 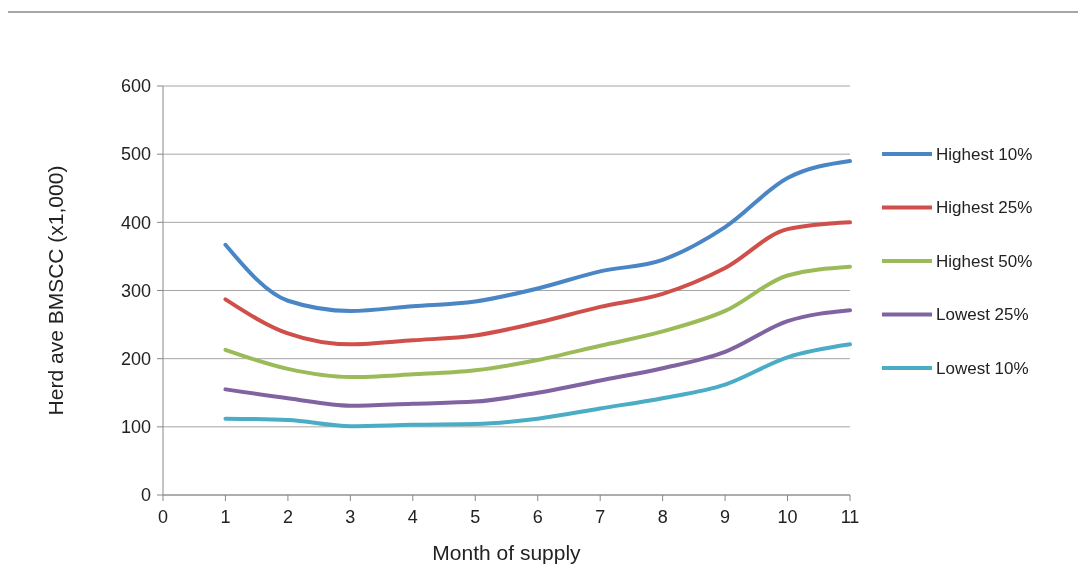 What do you see at coordinates (662, 517) in the screenshot?
I see `x-tick-label: 8` at bounding box center [662, 517].